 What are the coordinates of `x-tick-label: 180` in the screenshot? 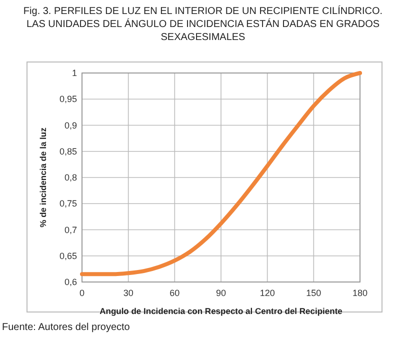 It's located at (360, 293).